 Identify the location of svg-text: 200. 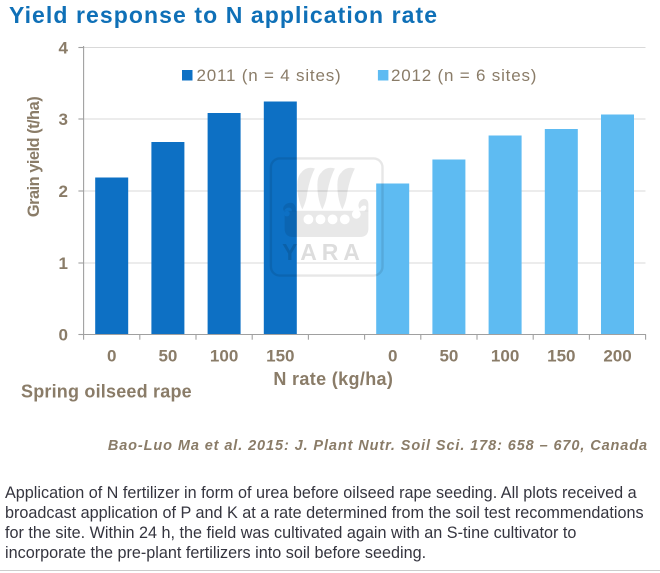
(617, 356).